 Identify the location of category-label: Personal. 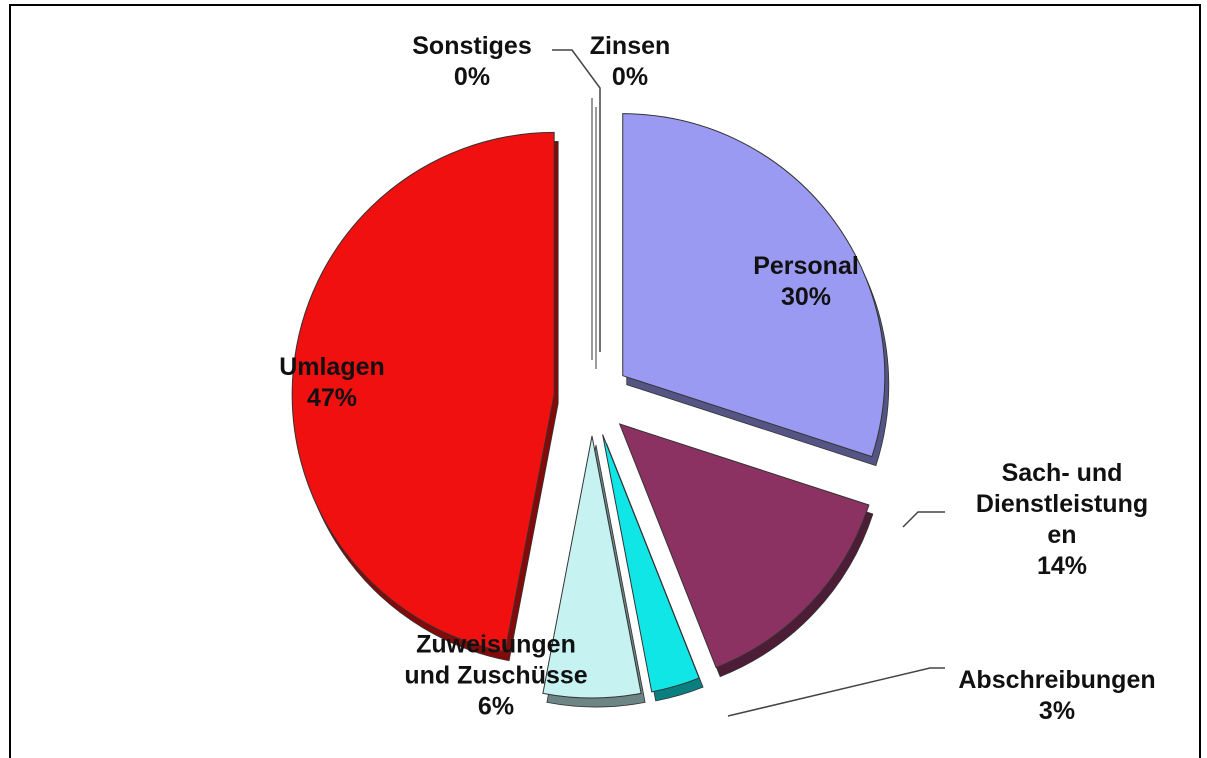
(806, 266).